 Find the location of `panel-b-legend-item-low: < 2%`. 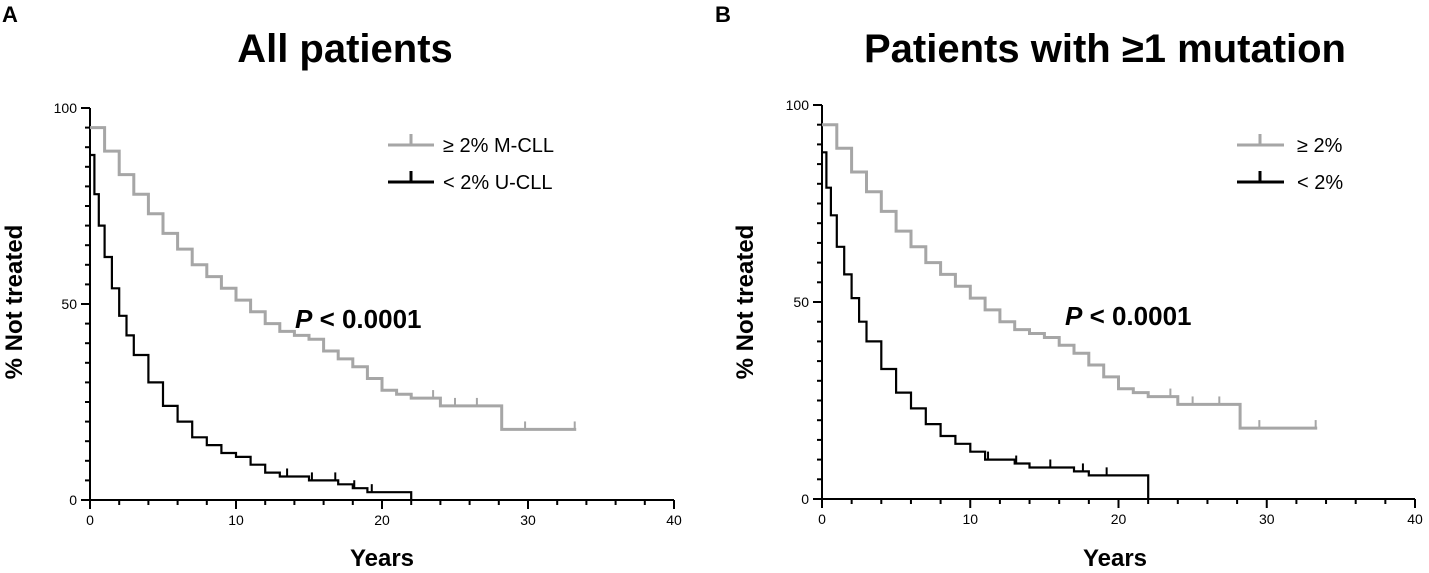

panel-b-legend-item-low: < 2% is located at coordinates (1290, 182).